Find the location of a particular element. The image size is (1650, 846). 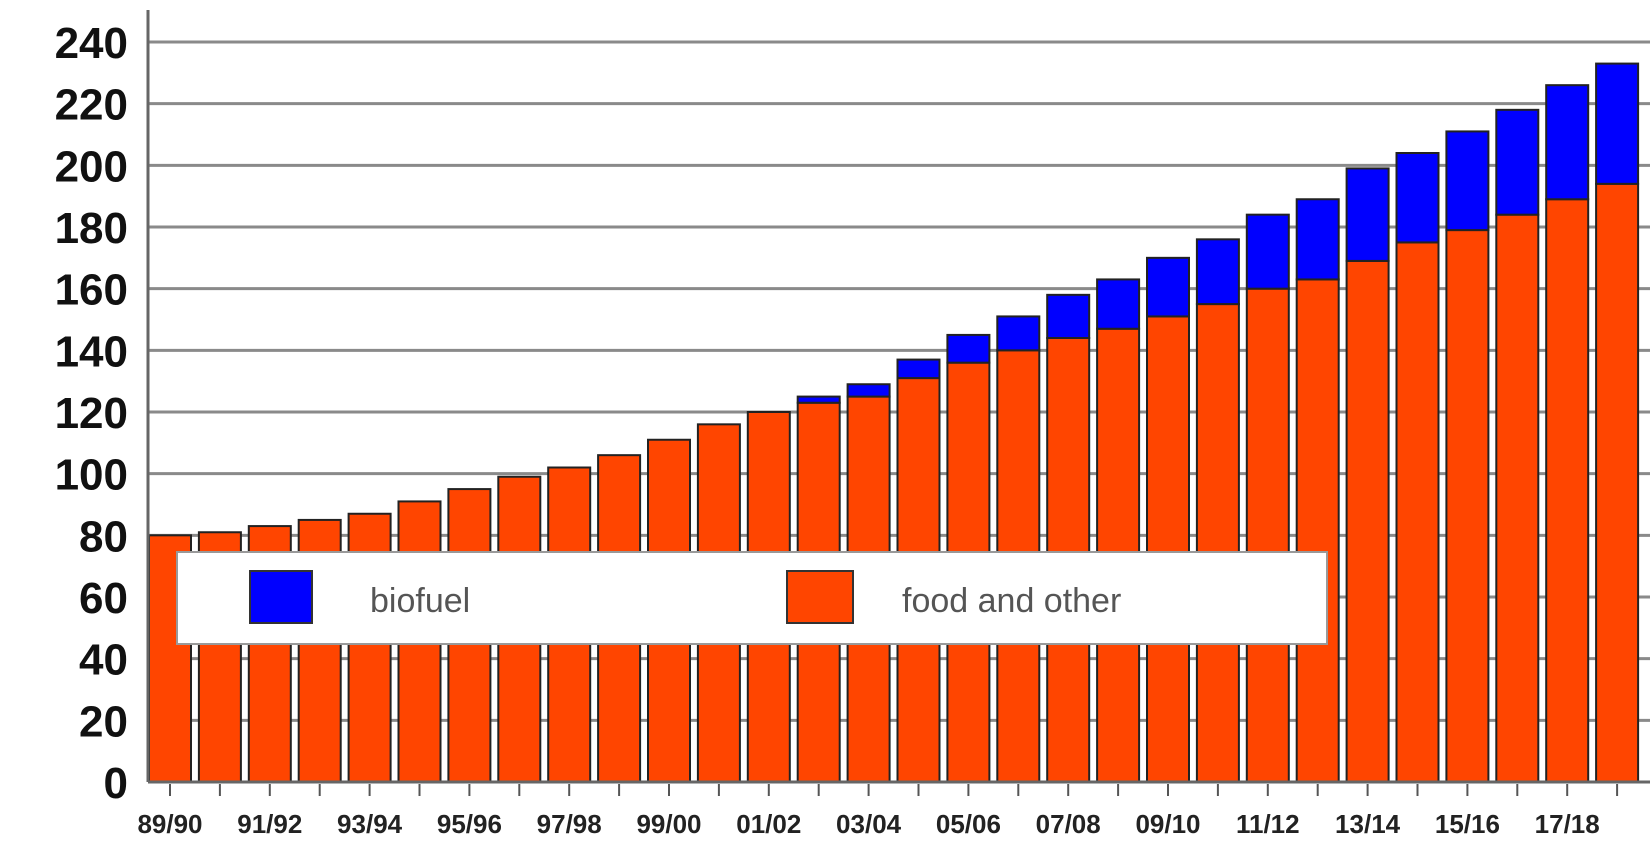

x-tick-label: 11/12 is located at coordinates (1268, 824).